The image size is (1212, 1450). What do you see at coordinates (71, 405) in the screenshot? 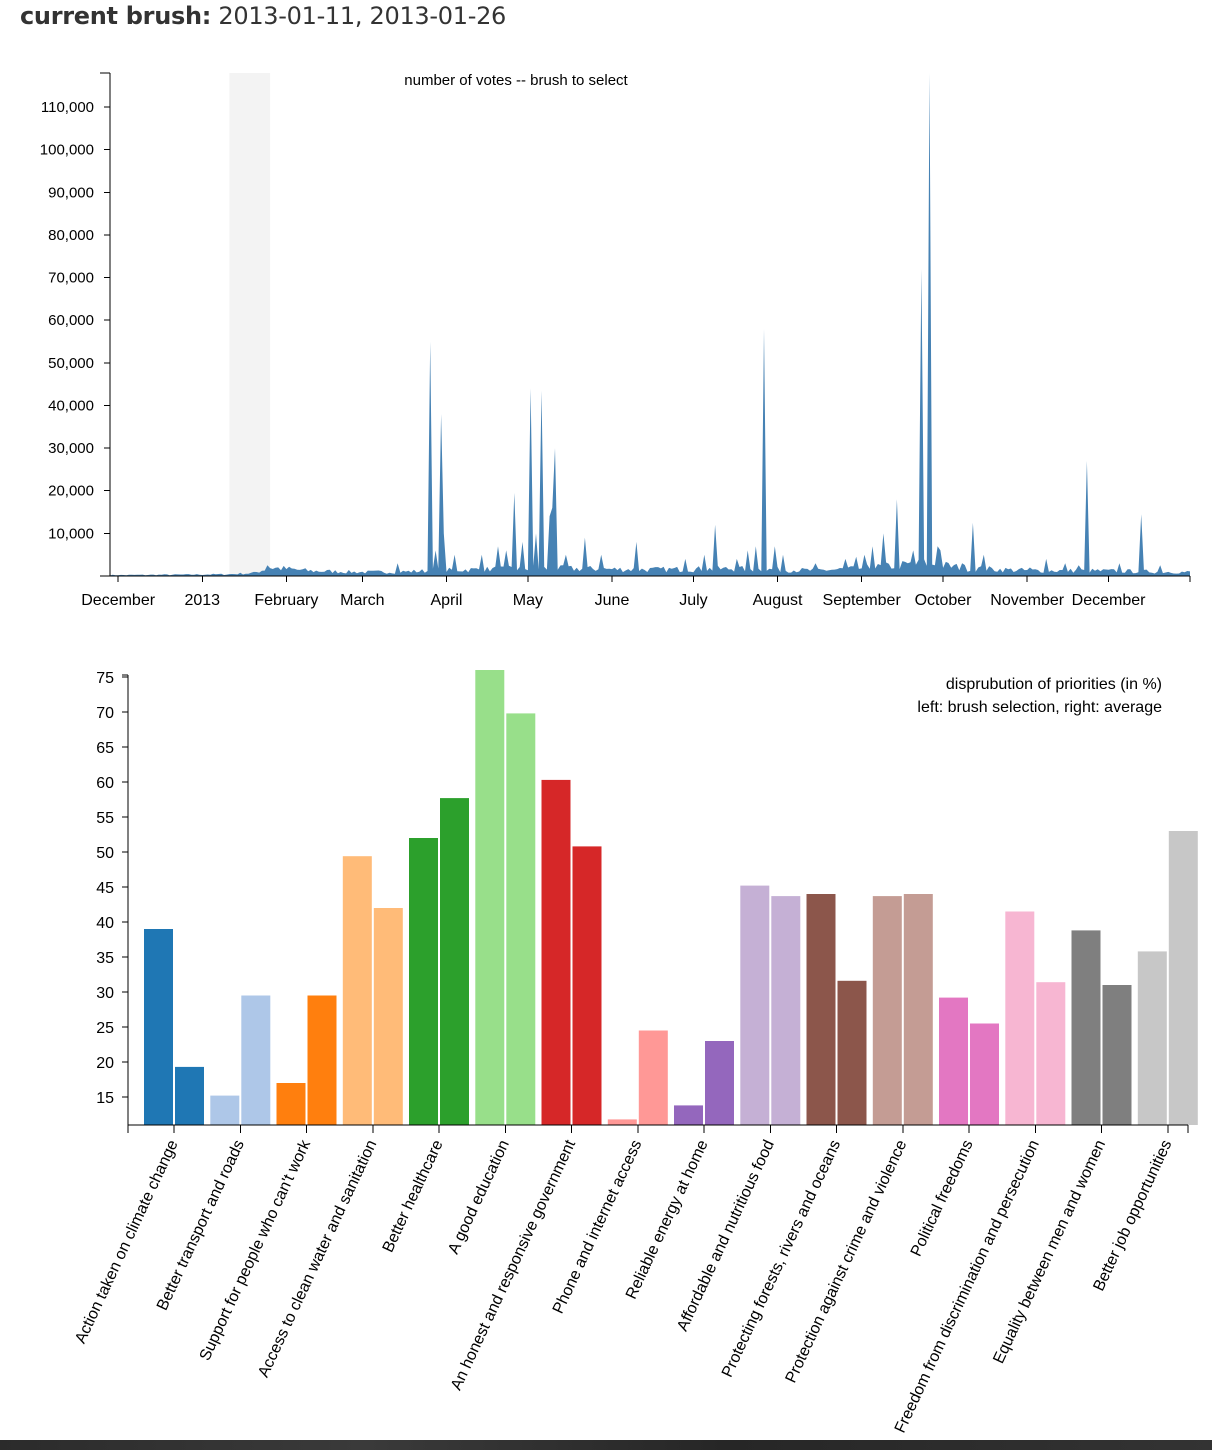
I see `y-tick-label: 40,000` at bounding box center [71, 405].